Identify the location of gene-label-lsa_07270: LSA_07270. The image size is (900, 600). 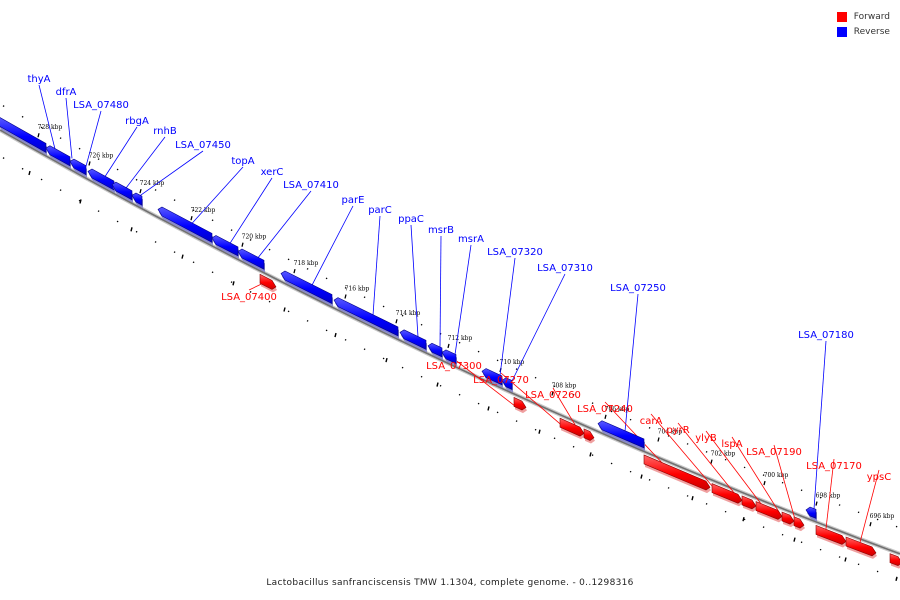
(501, 380).